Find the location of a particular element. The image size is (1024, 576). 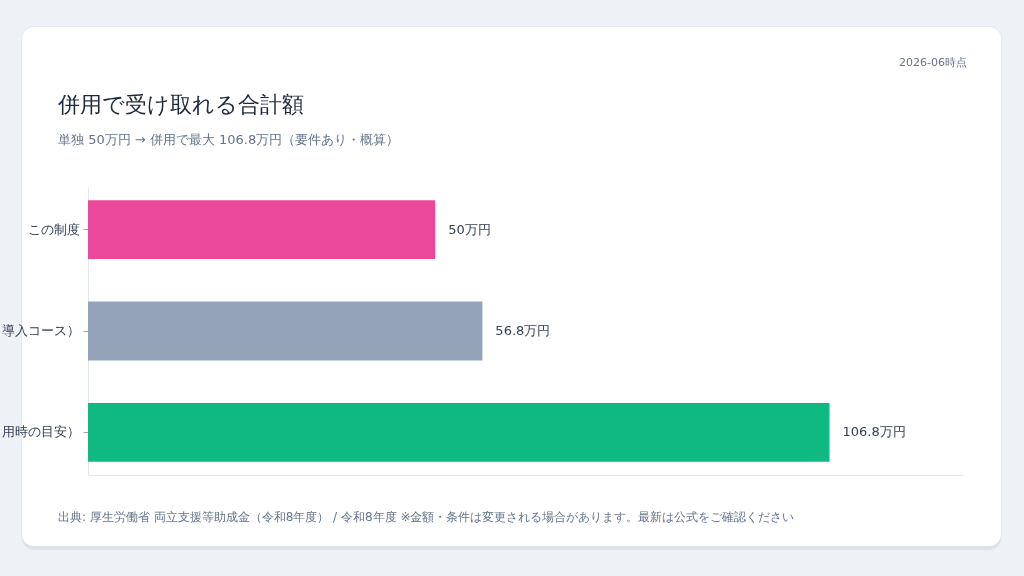

text: 2026-06時点 is located at coordinates (933, 63).